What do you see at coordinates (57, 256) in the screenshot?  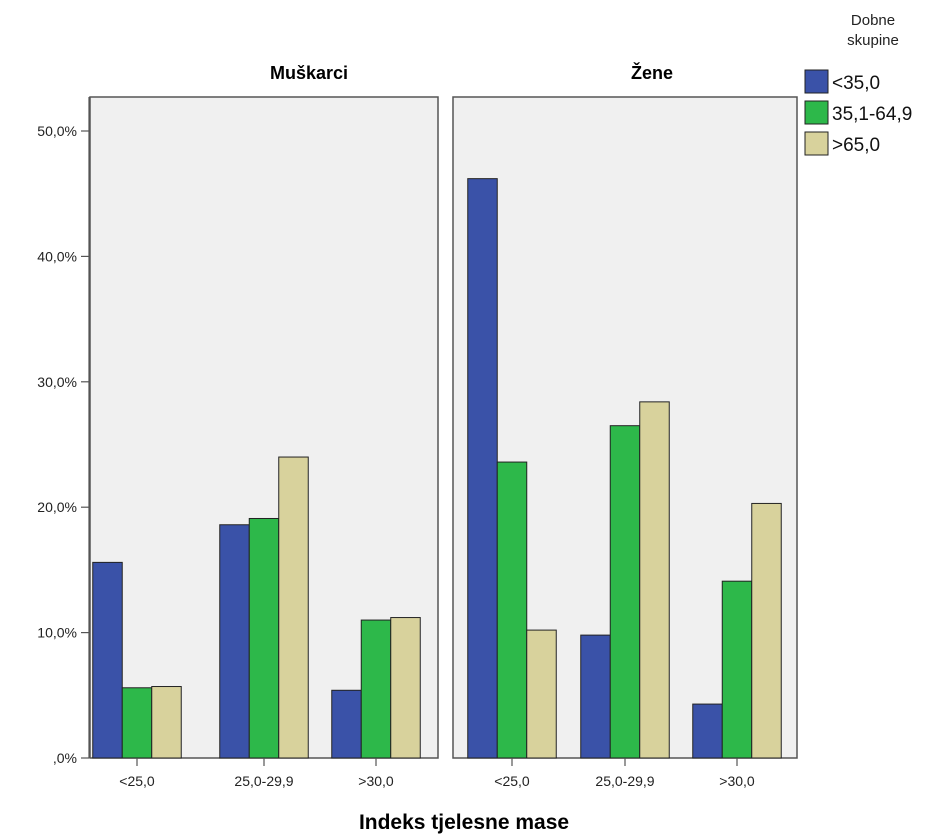 I see `y-tick-label: 40,0%` at bounding box center [57, 256].